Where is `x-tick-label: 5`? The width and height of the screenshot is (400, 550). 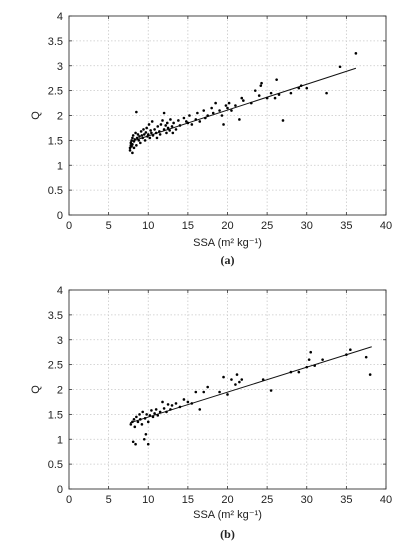
x-tick-label: 5 is located at coordinates (109, 226).